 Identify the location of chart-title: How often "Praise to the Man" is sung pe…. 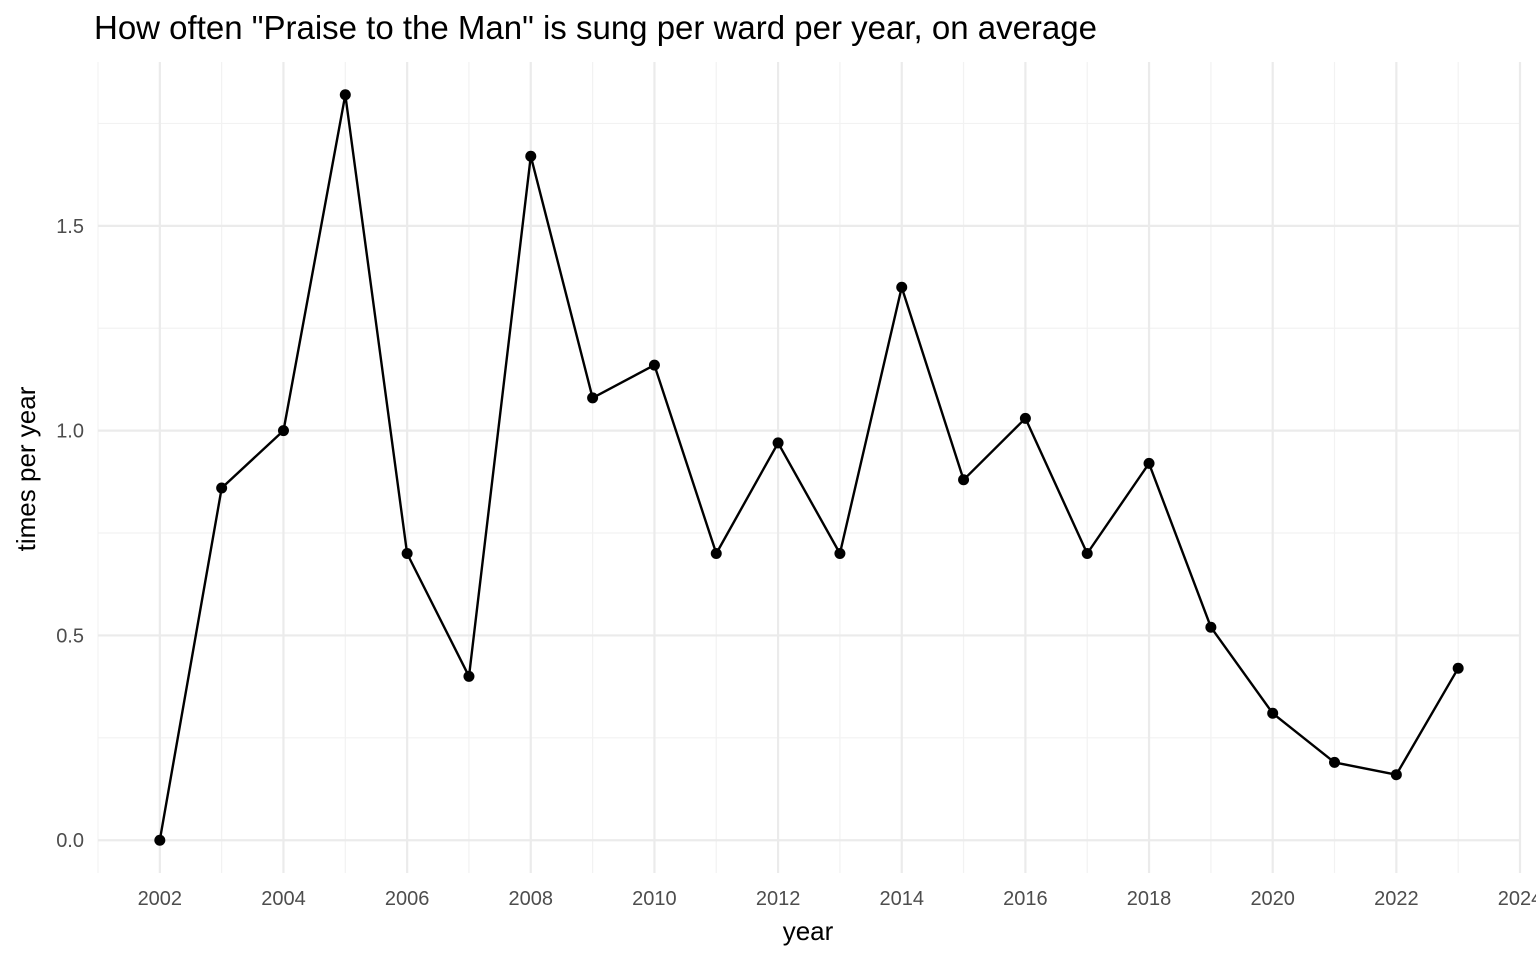
(595, 27).